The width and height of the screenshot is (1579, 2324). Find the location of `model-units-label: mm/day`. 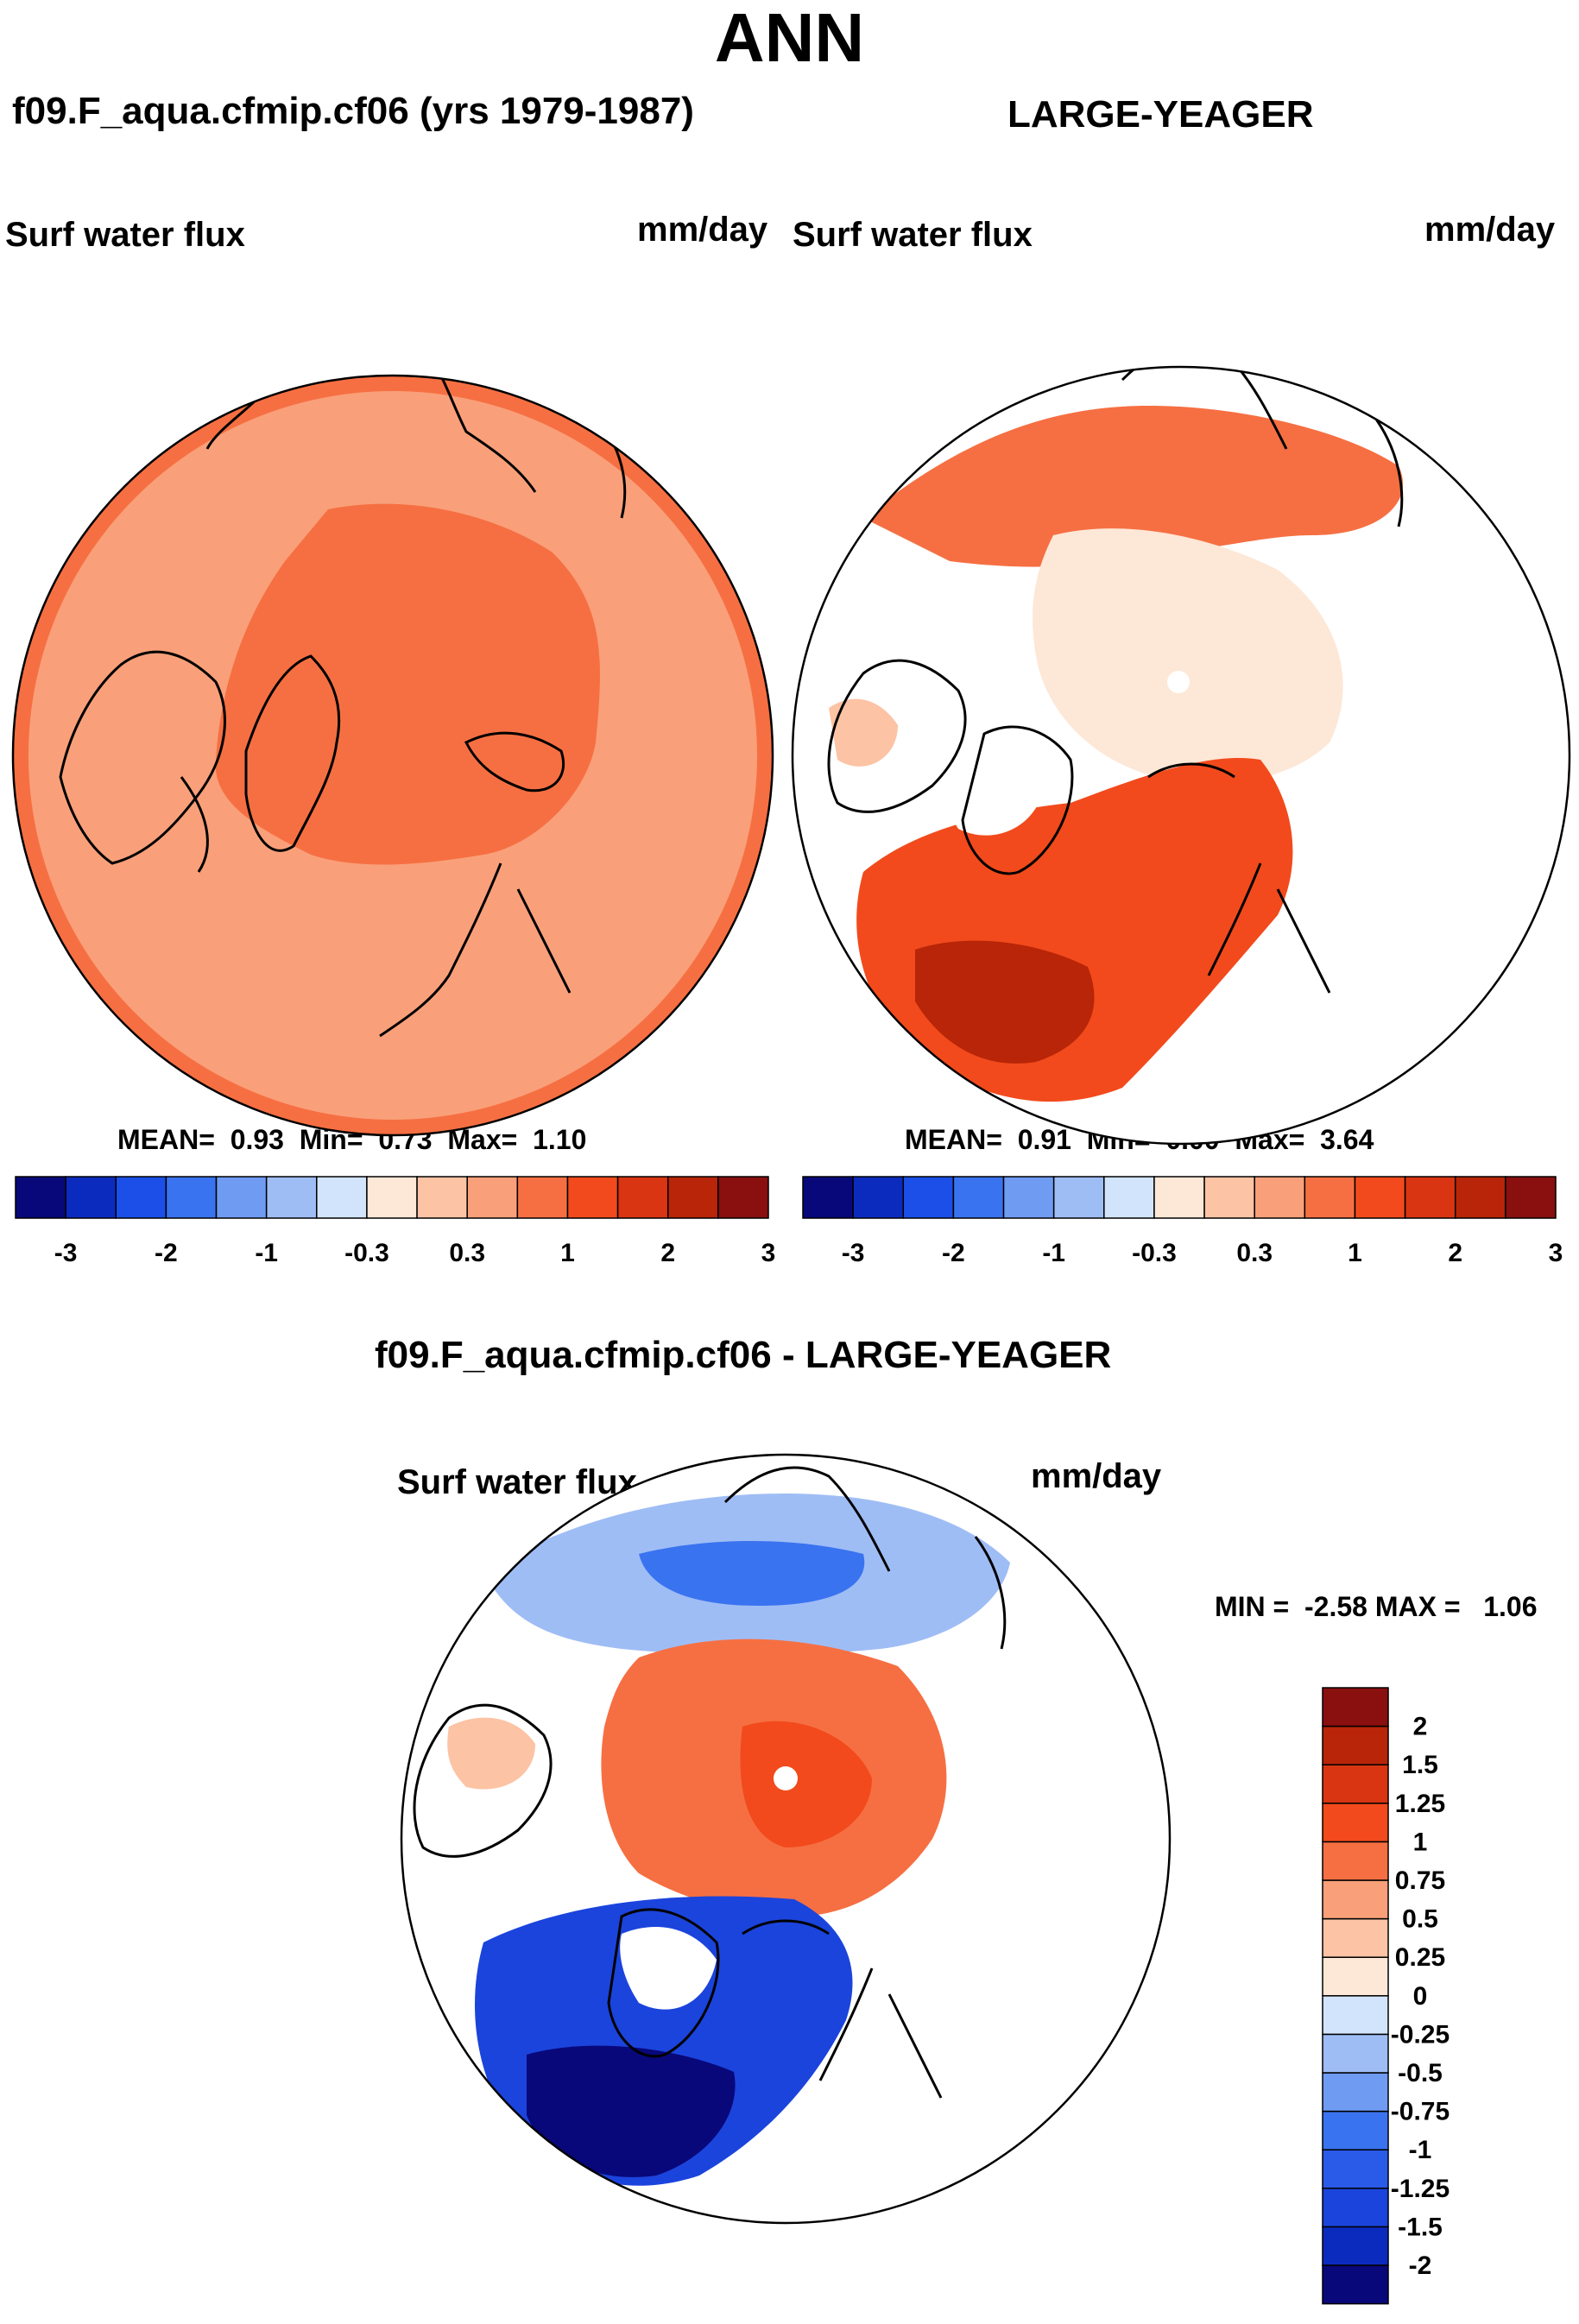

model-units-label: mm/day is located at coordinates (702, 230).